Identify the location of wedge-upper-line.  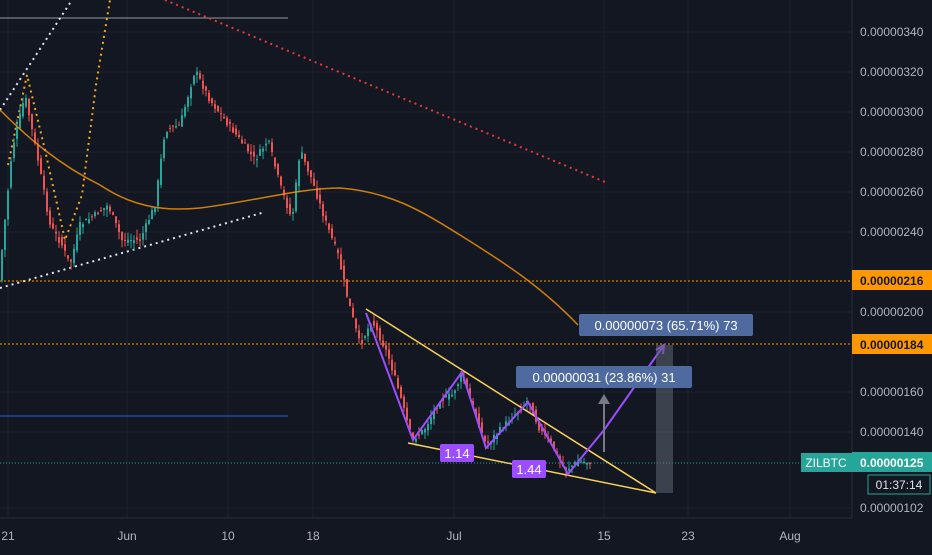
(511, 401).